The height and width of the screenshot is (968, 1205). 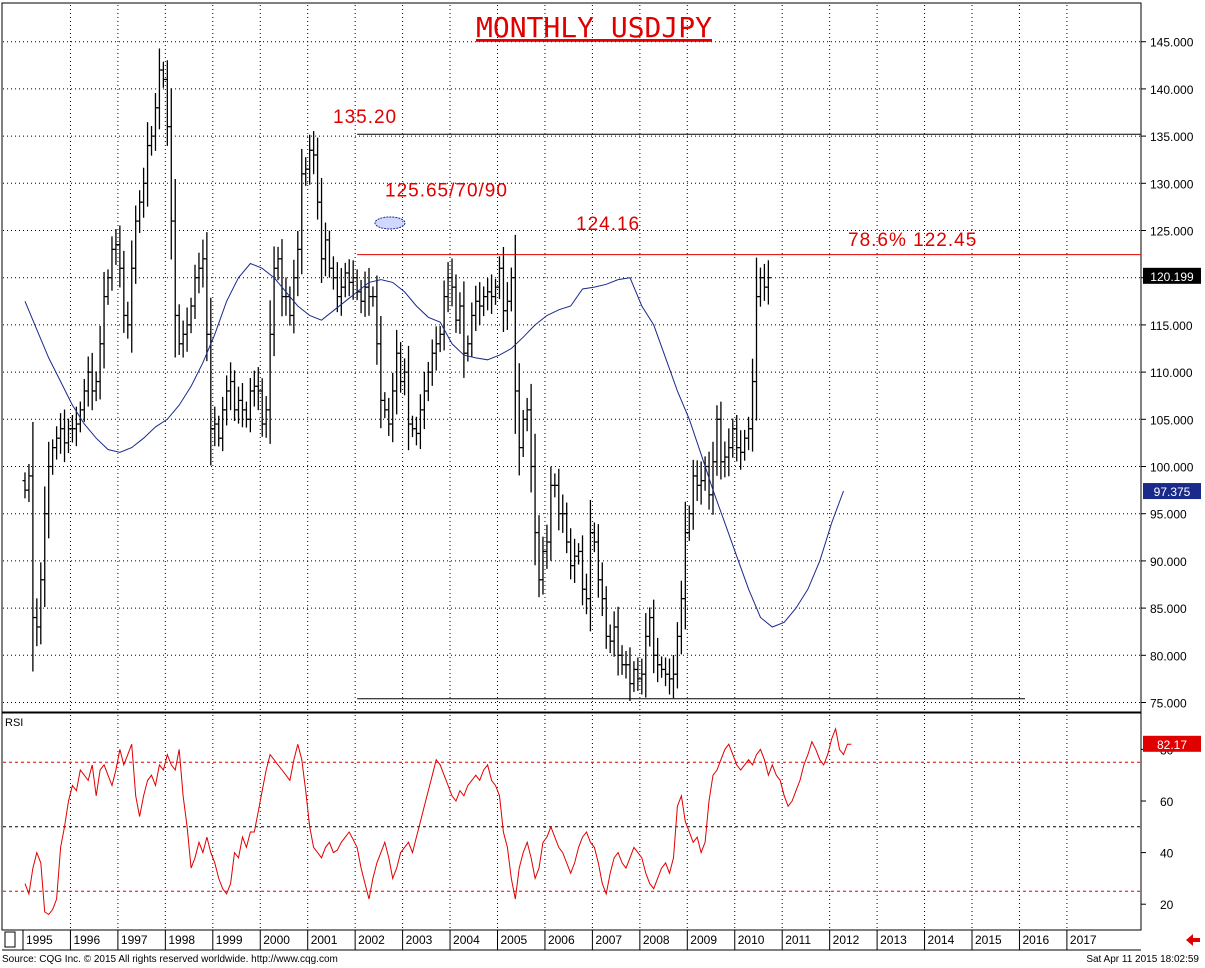 I want to click on x-label-2006: 2006, so click(x=561, y=940).